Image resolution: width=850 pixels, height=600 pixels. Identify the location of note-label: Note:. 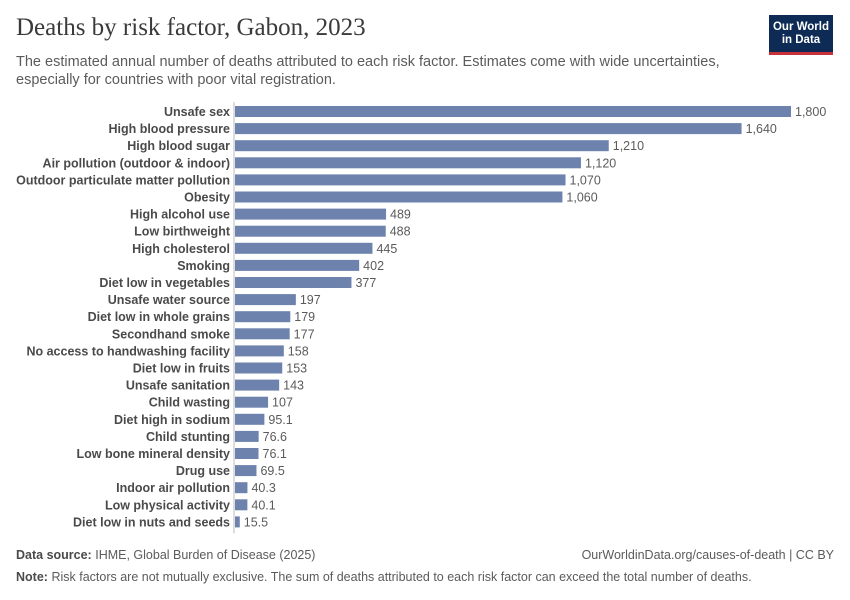
(32, 577).